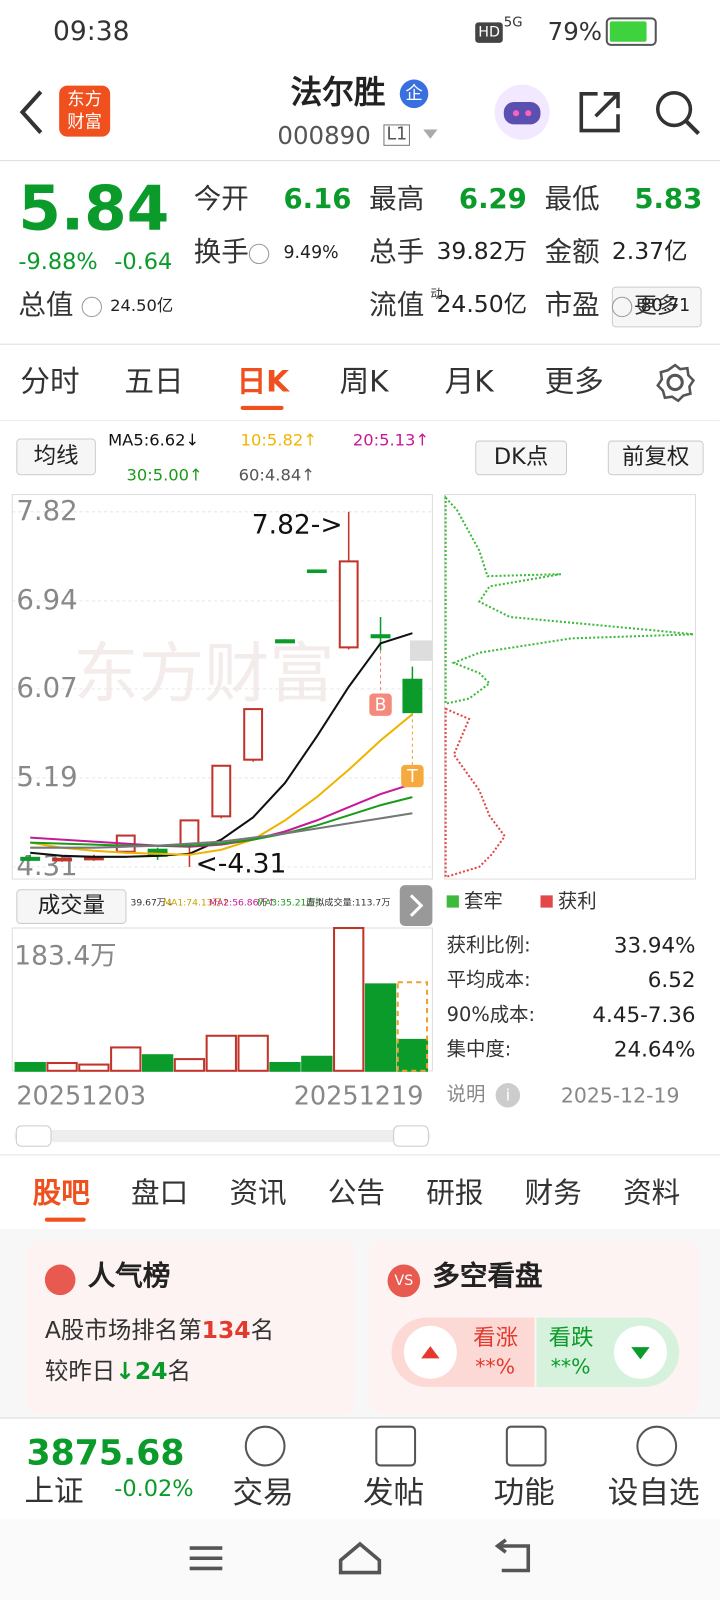  I want to click on stat-label: 90%成本:, so click(491, 1014).